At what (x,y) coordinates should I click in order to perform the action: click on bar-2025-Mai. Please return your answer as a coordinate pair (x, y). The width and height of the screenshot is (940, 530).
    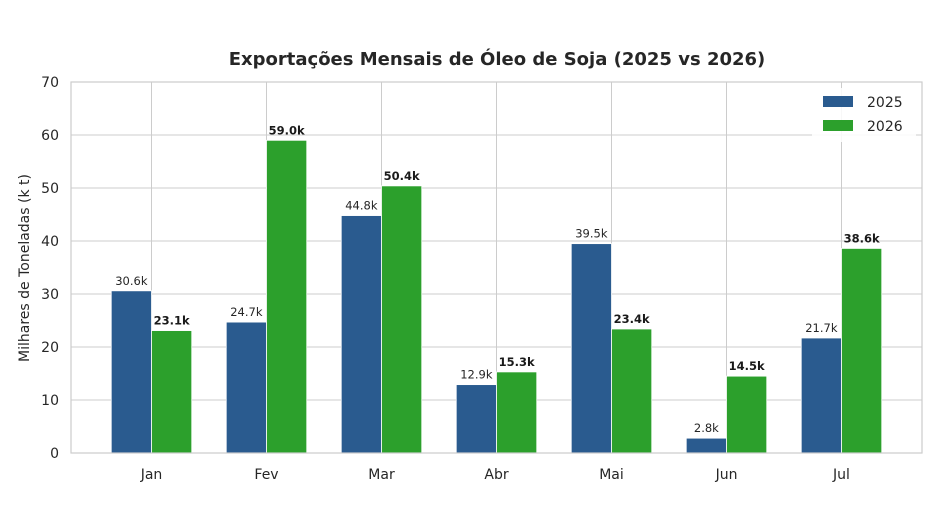
    Looking at the image, I should click on (591, 348).